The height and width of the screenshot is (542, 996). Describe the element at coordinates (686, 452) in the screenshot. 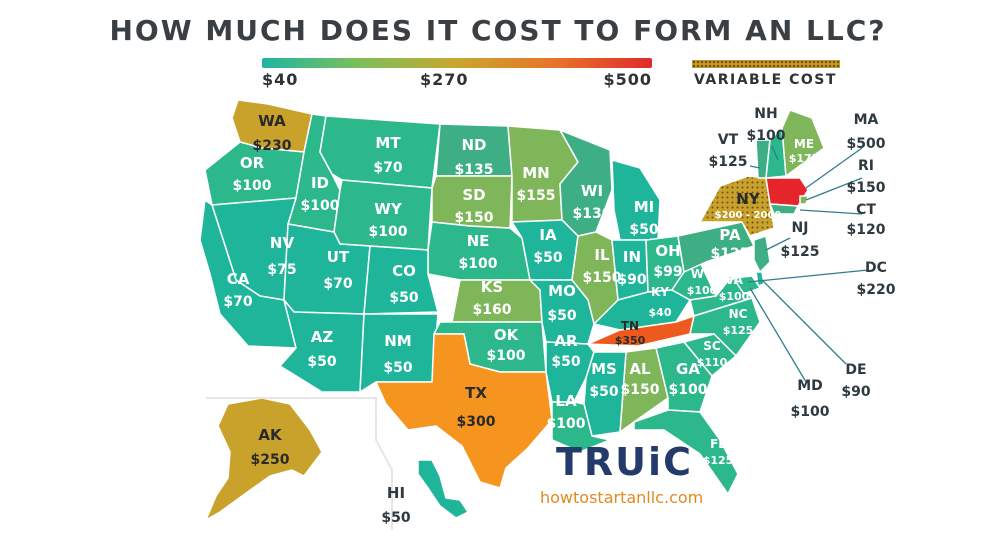

I see `state-fl` at that location.